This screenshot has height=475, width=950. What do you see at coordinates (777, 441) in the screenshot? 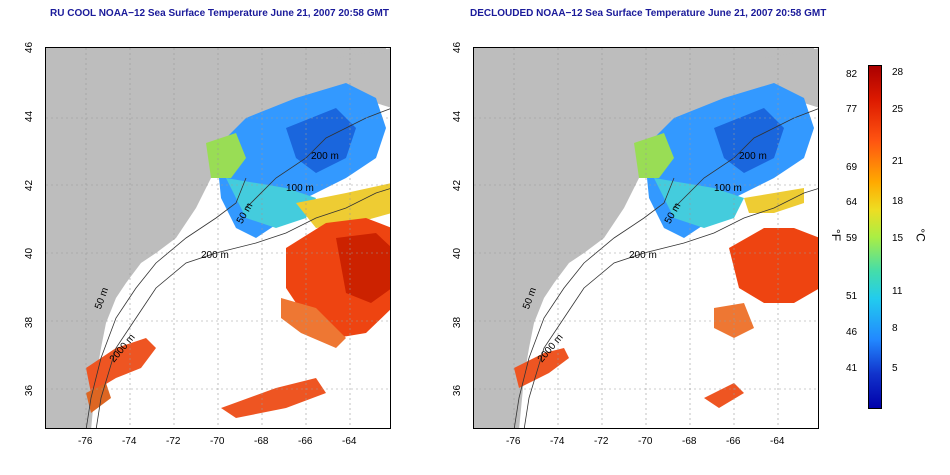
I see `lon-tick-64-right: -64` at bounding box center [777, 441].